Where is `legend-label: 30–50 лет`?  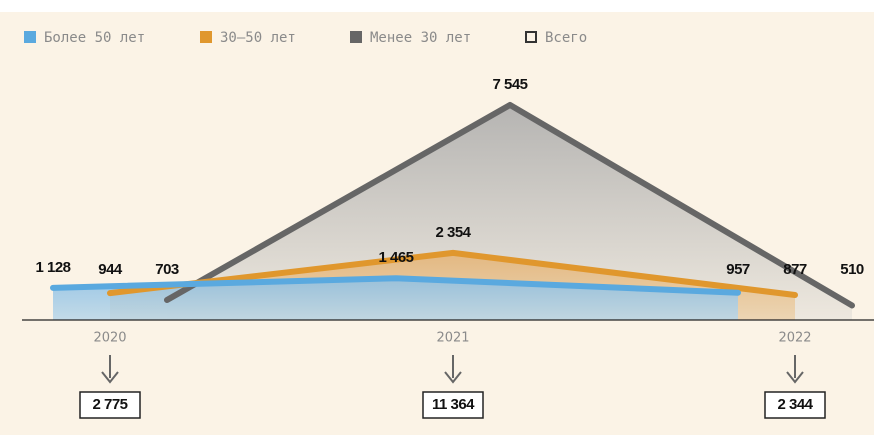 legend-label: 30–50 лет is located at coordinates (258, 38).